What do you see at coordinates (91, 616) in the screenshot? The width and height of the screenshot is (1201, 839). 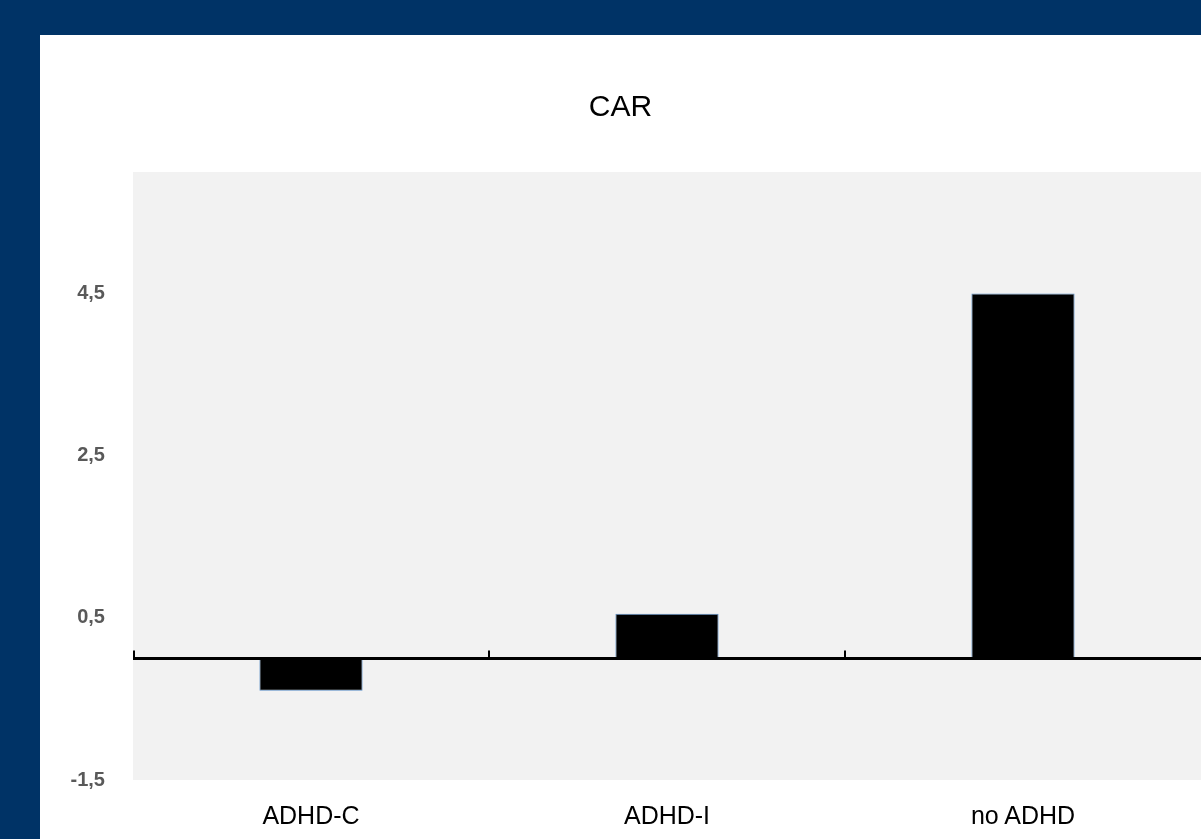 I see `y-tick-label: 0,5` at bounding box center [91, 616].